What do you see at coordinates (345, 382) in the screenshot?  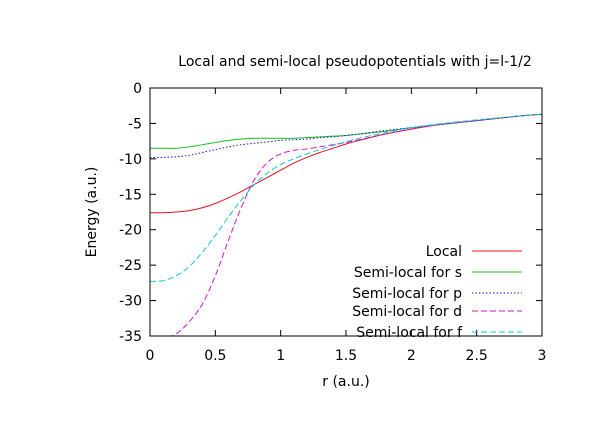 I see `x-axis-label: r (a.u.)` at bounding box center [345, 382].